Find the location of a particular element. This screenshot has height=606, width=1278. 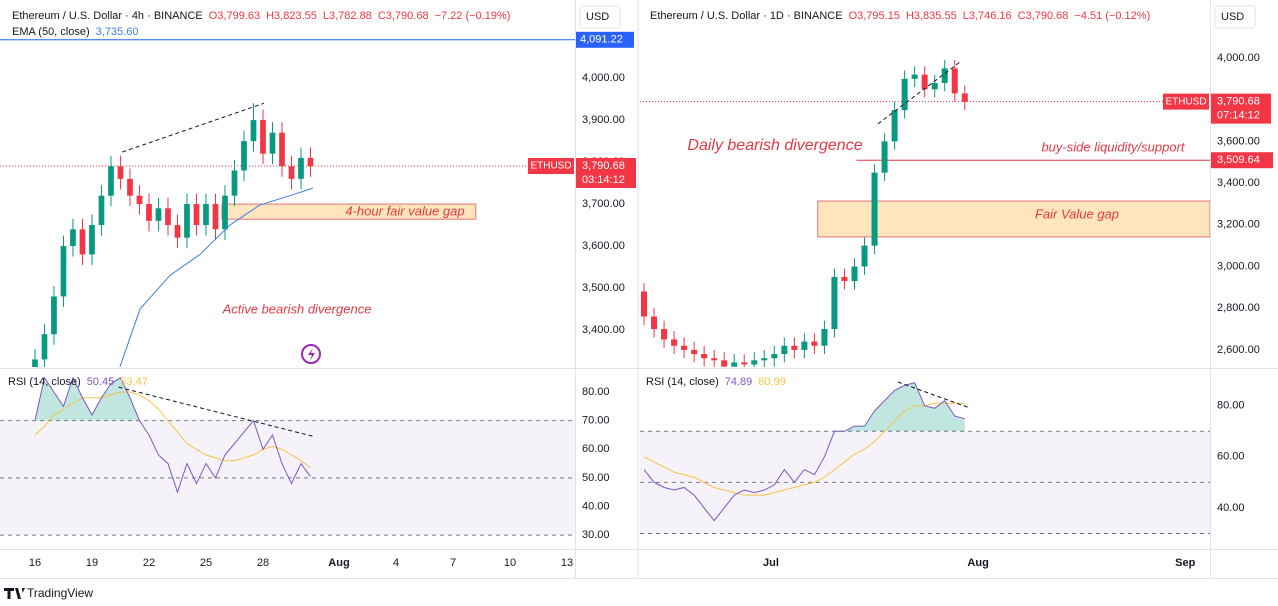

x-tick-label: 22 is located at coordinates (149, 563).